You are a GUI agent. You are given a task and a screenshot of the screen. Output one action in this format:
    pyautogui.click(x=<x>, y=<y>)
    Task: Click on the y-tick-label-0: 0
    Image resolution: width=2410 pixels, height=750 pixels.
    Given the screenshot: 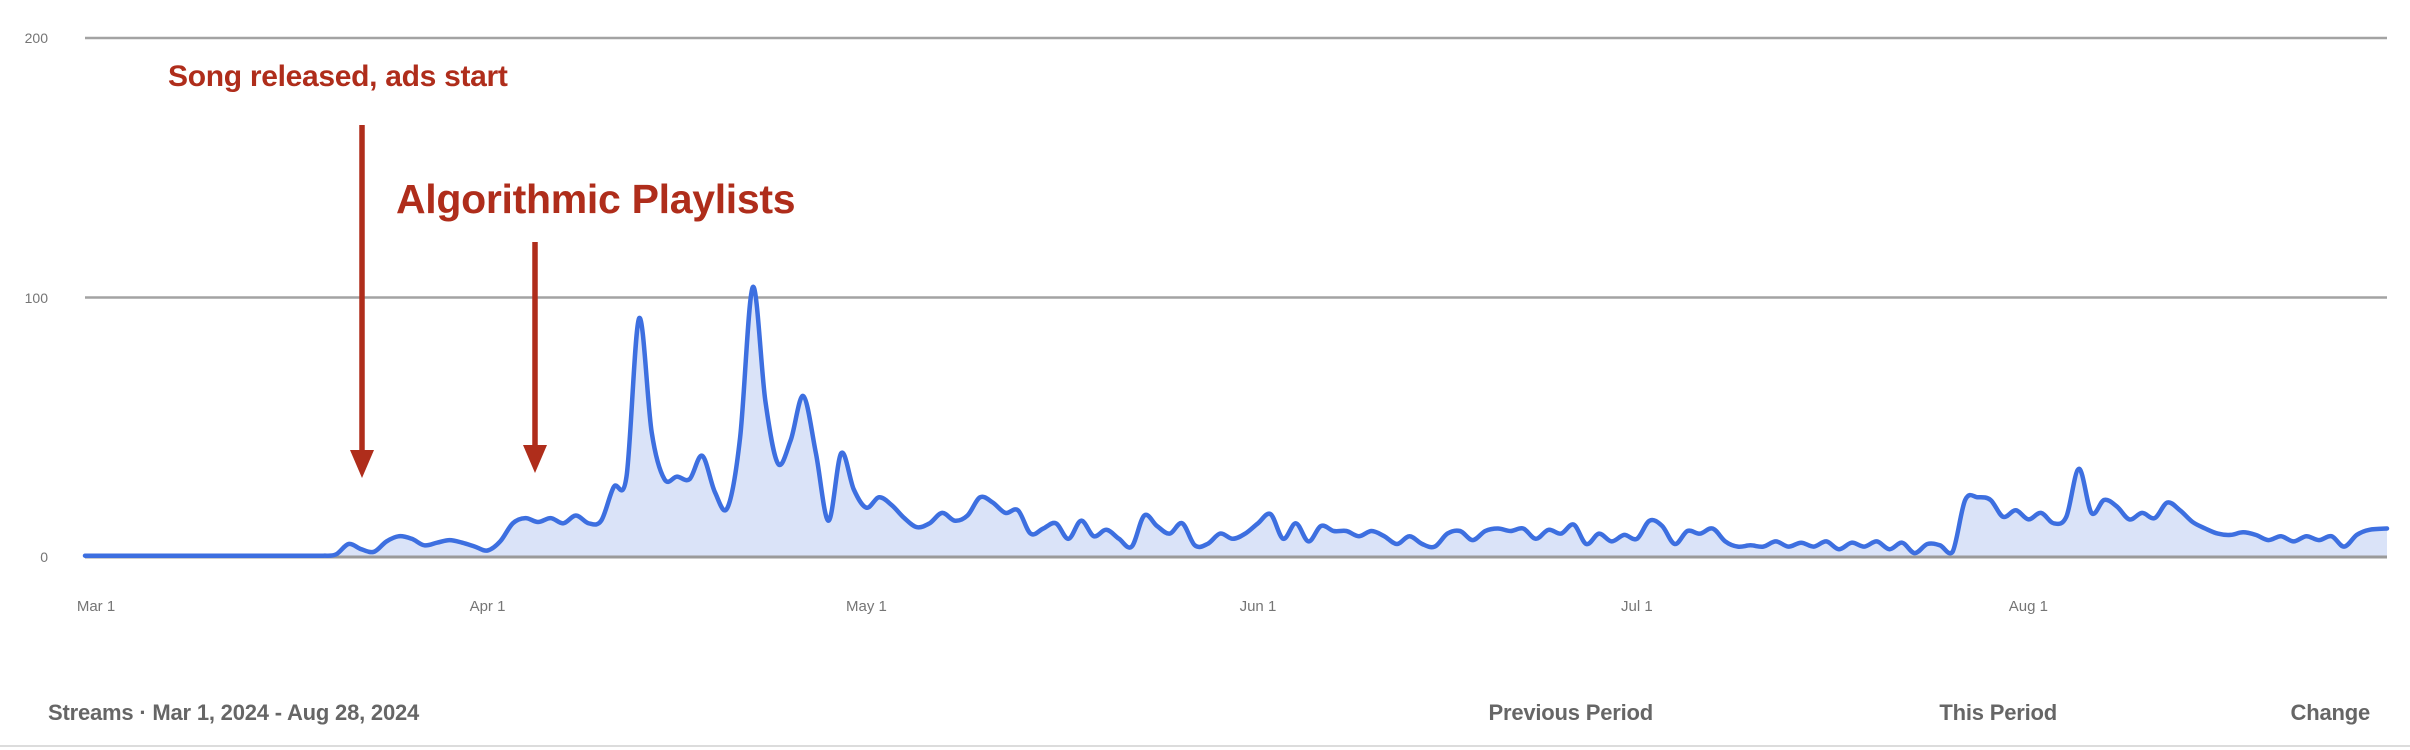 What is the action you would take?
    pyautogui.click(x=44, y=557)
    